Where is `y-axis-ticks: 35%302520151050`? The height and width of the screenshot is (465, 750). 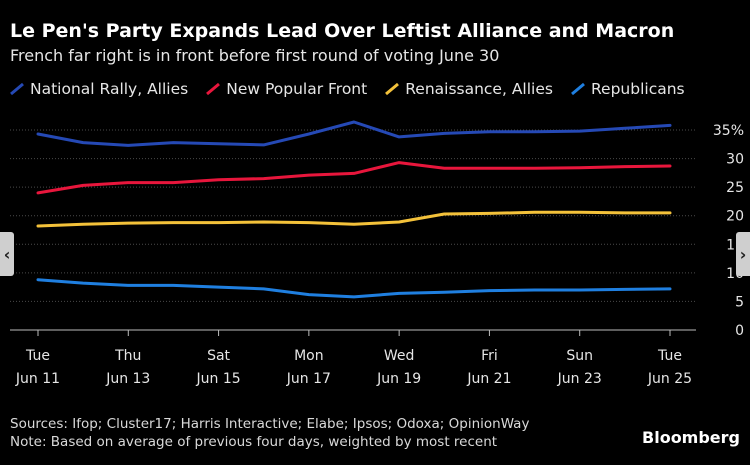
y-axis-ticks: 35%302520151050 is located at coordinates (728, 231).